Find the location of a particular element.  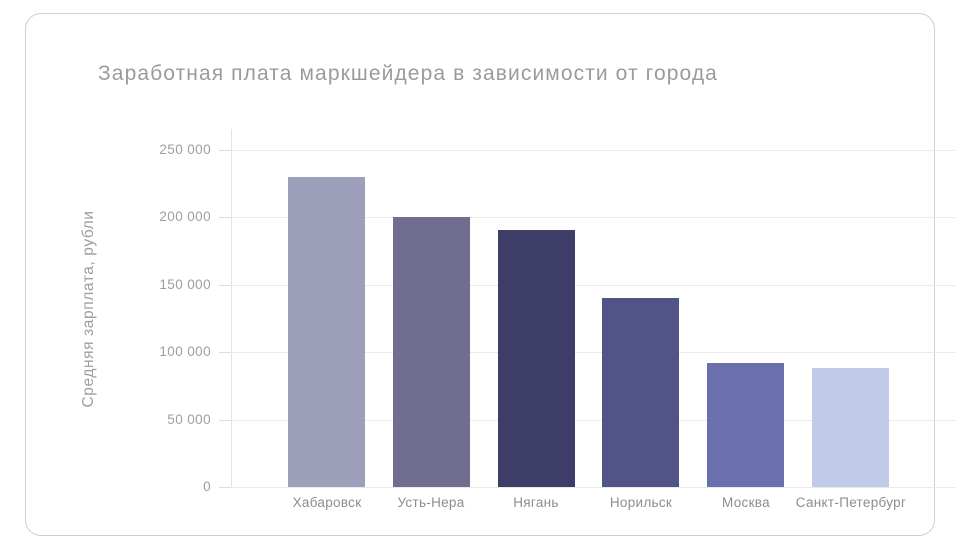

x-tick-label: Норильск is located at coordinates (641, 502).